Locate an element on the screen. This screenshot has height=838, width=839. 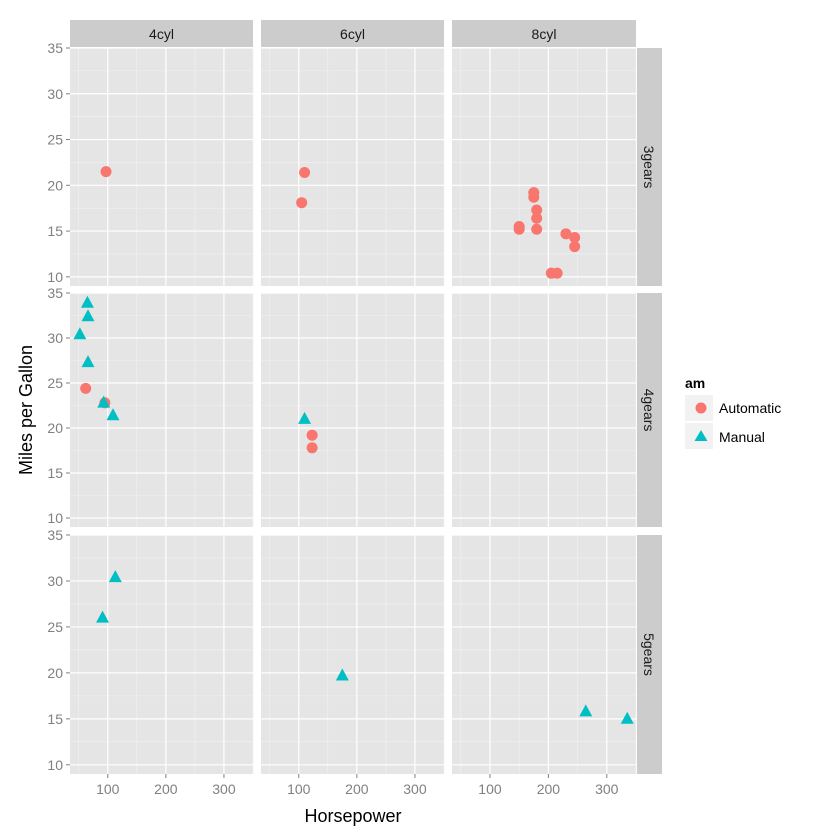
legend-key-automatic is located at coordinates (701, 408).